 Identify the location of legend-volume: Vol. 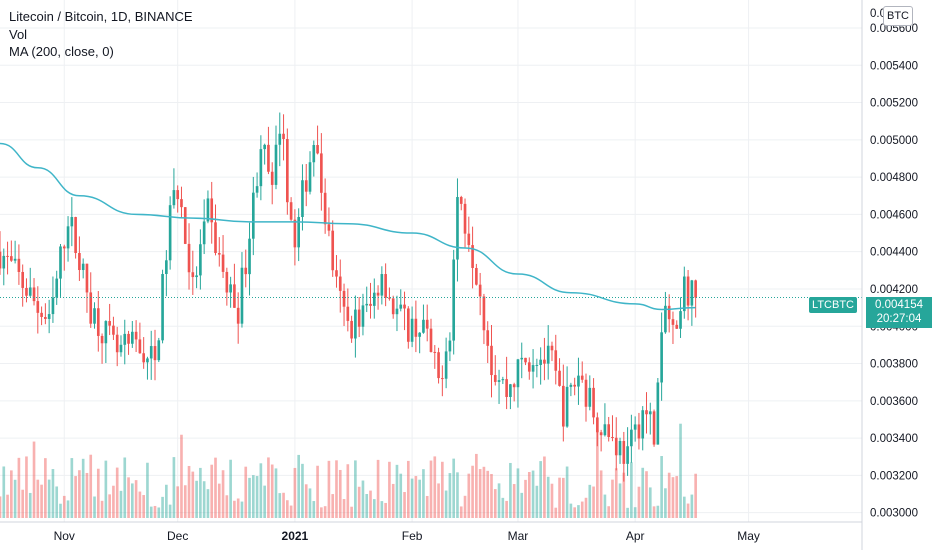
(18, 34).